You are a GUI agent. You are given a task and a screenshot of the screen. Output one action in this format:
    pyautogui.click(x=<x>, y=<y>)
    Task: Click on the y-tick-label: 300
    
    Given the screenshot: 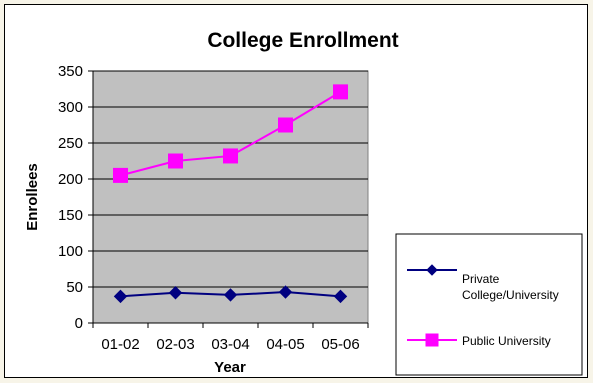 What is the action you would take?
    pyautogui.click(x=70, y=107)
    